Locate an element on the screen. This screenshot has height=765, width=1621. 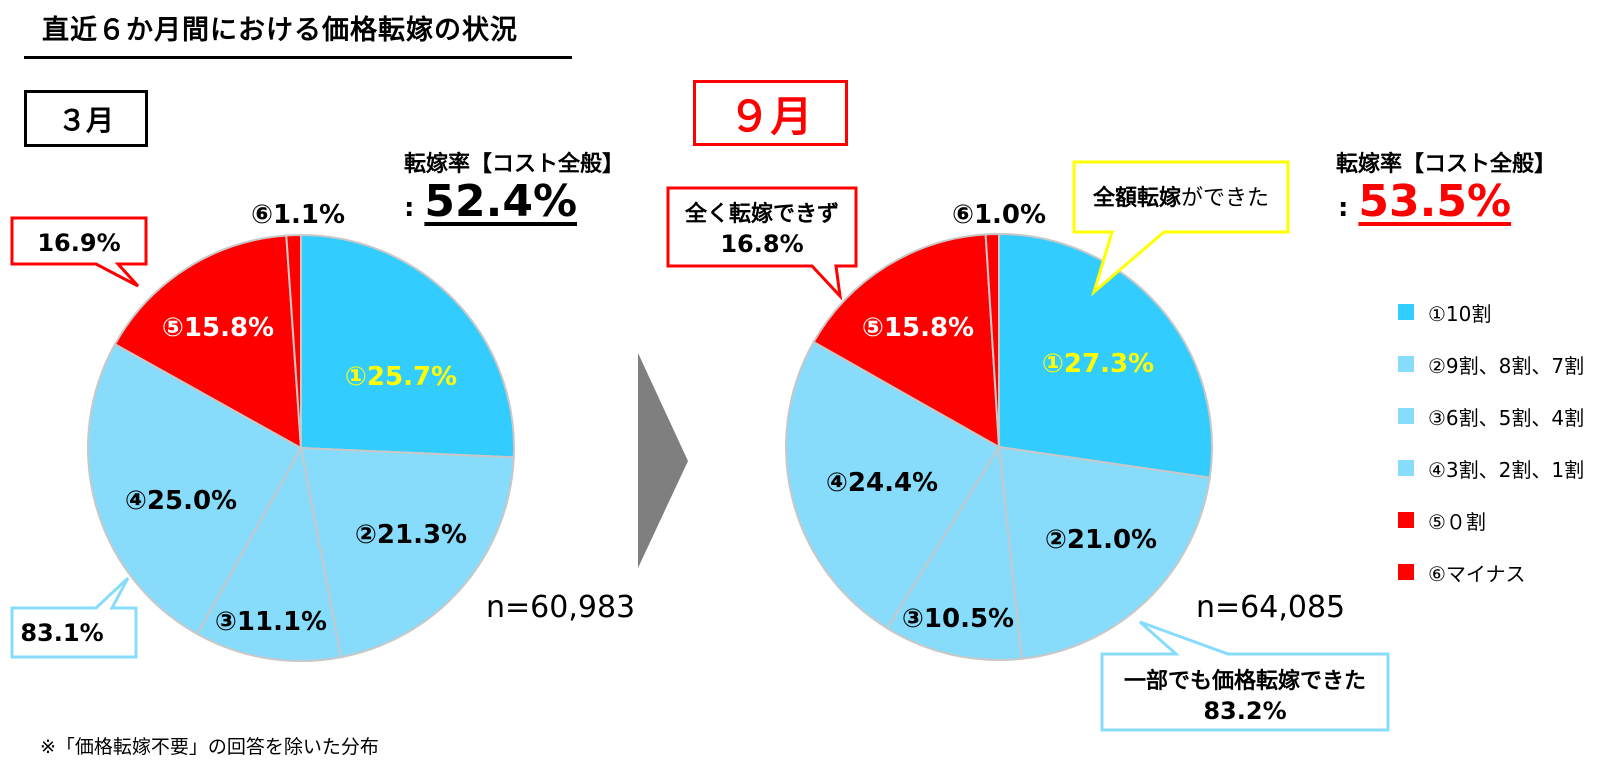
month-label-september: ９月 is located at coordinates (770, 113).